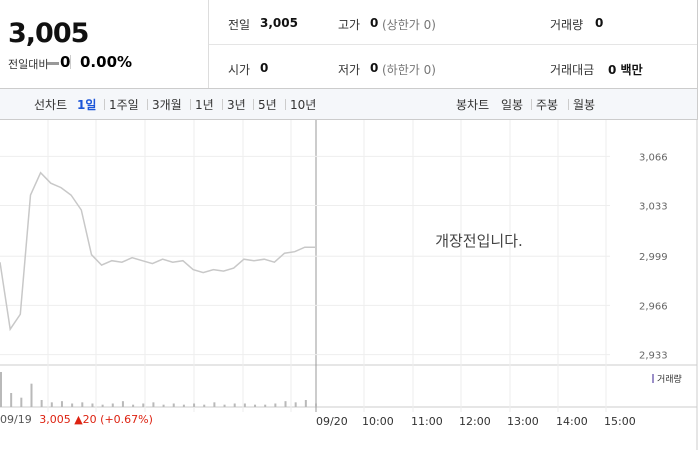 Image resolution: width=700 pixels, height=450 pixels. What do you see at coordinates (620, 421) in the screenshot?
I see `x-tick-label: 15:00` at bounding box center [620, 421].